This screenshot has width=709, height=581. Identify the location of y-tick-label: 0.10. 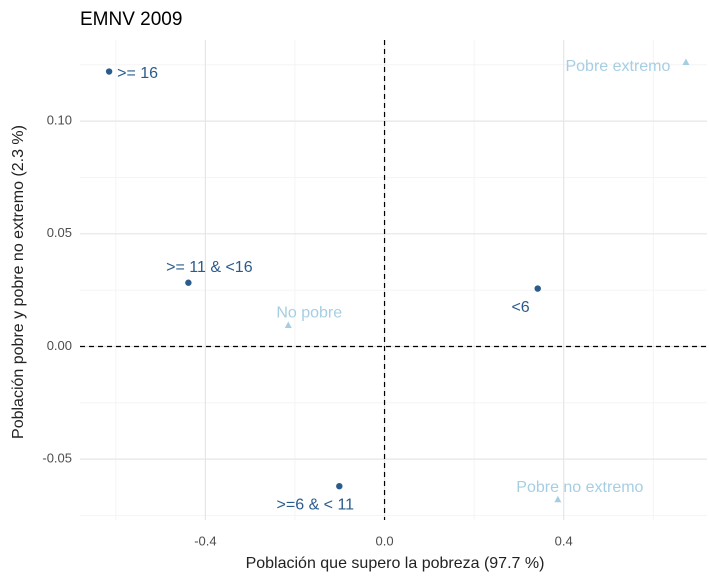
(59, 120).